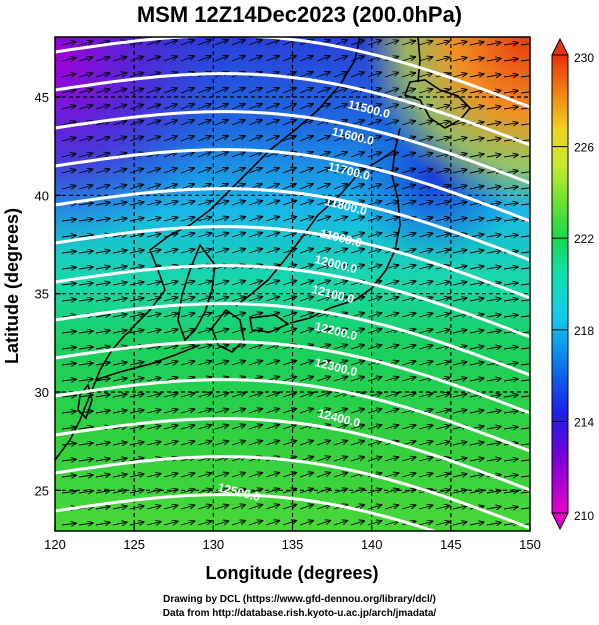 The width and height of the screenshot is (599, 625). I want to click on colorbar-ticks: 214 218 222 226, so click(573, 285).